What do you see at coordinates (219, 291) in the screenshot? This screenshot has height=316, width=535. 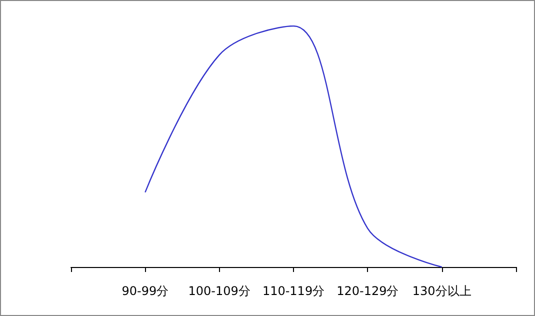 I see `x-tick-label: 100-109分` at bounding box center [219, 291].